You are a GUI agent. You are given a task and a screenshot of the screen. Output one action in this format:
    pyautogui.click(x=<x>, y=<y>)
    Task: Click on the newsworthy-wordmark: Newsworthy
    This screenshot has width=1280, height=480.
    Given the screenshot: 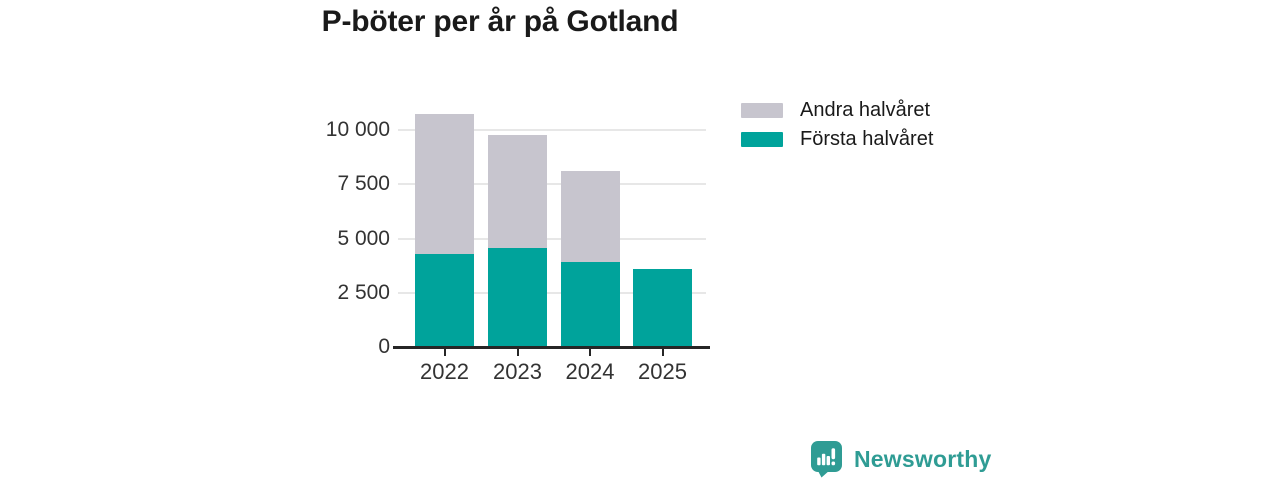 What is the action you would take?
    pyautogui.click(x=923, y=458)
    